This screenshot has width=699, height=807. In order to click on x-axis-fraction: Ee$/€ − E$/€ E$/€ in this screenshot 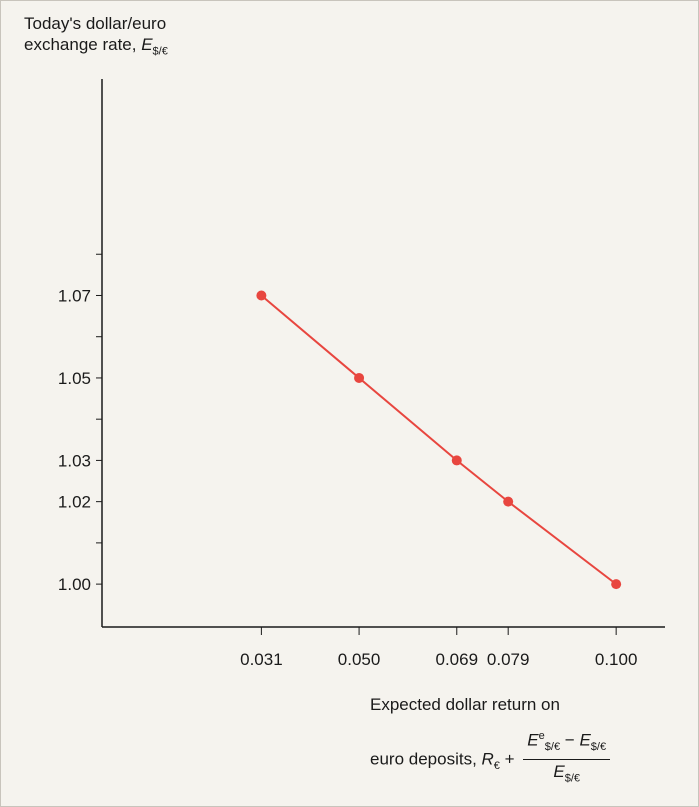, I will do `click(567, 757)`.